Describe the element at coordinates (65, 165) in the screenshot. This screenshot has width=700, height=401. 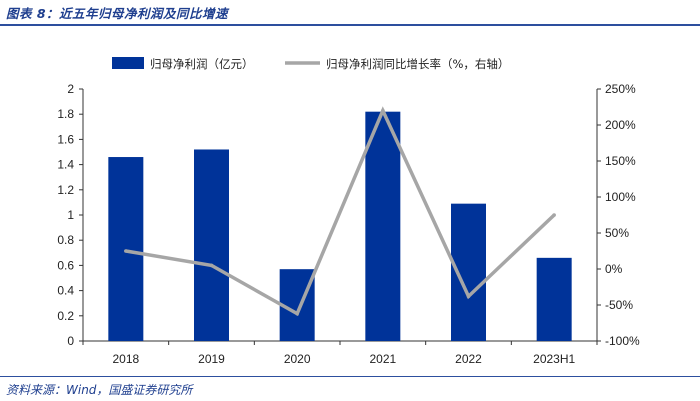
I see `y-left-tick-label: 1.4` at that location.